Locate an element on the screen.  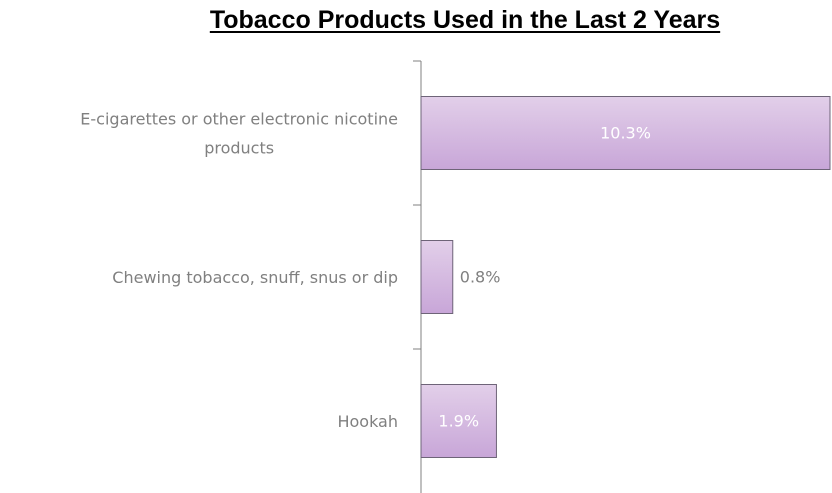
data-label: 10.3% is located at coordinates (625, 133).